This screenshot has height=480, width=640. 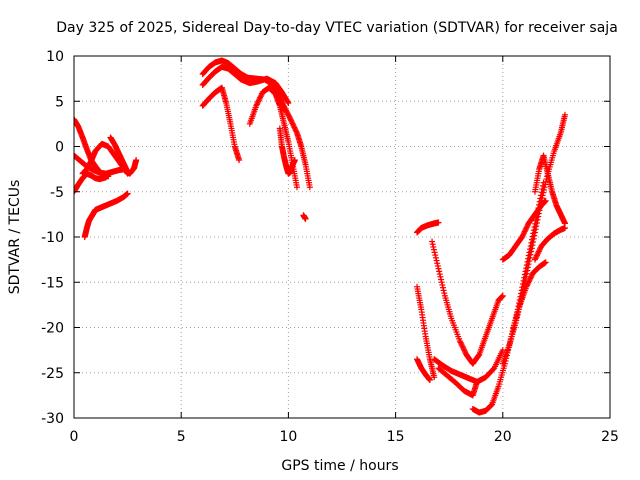 What do you see at coordinates (52, 419) in the screenshot?
I see `y-tick-label: -30` at bounding box center [52, 419].